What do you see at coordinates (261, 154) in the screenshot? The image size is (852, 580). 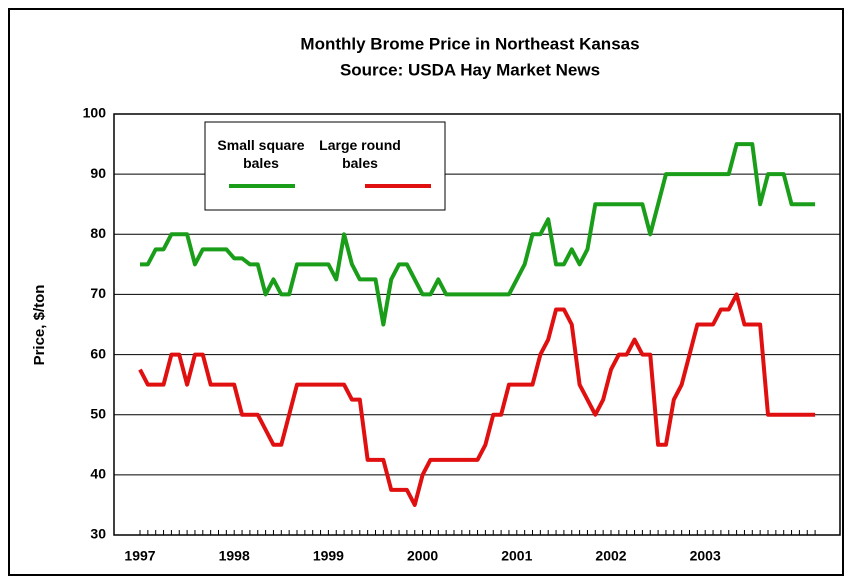 I see `legend-label: Small square bales` at bounding box center [261, 154].